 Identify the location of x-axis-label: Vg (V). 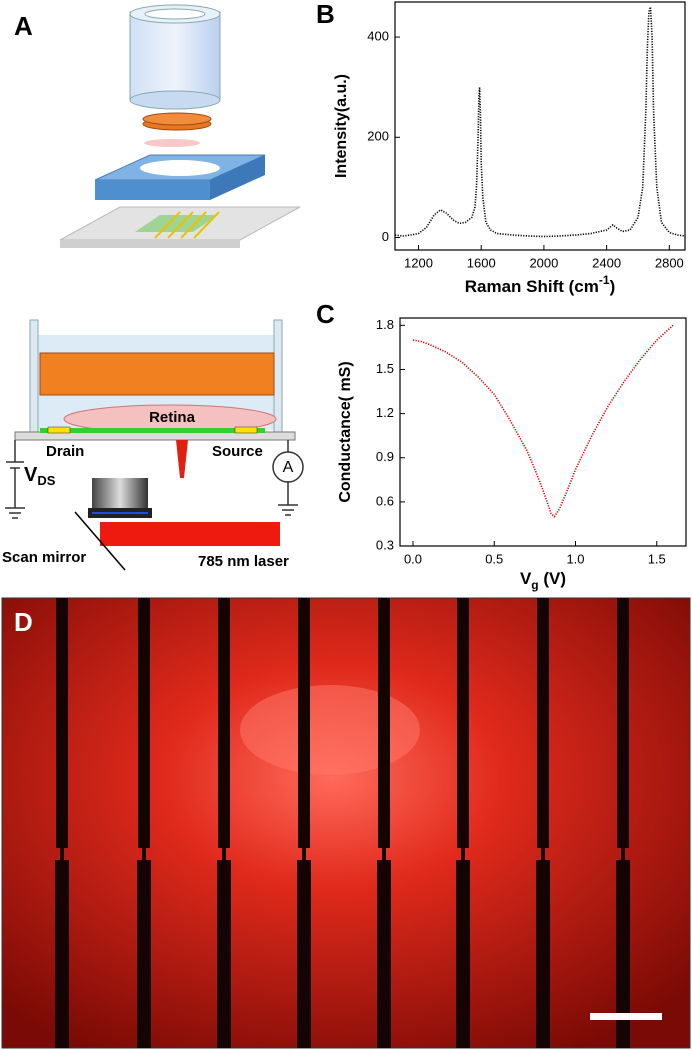
(543, 580).